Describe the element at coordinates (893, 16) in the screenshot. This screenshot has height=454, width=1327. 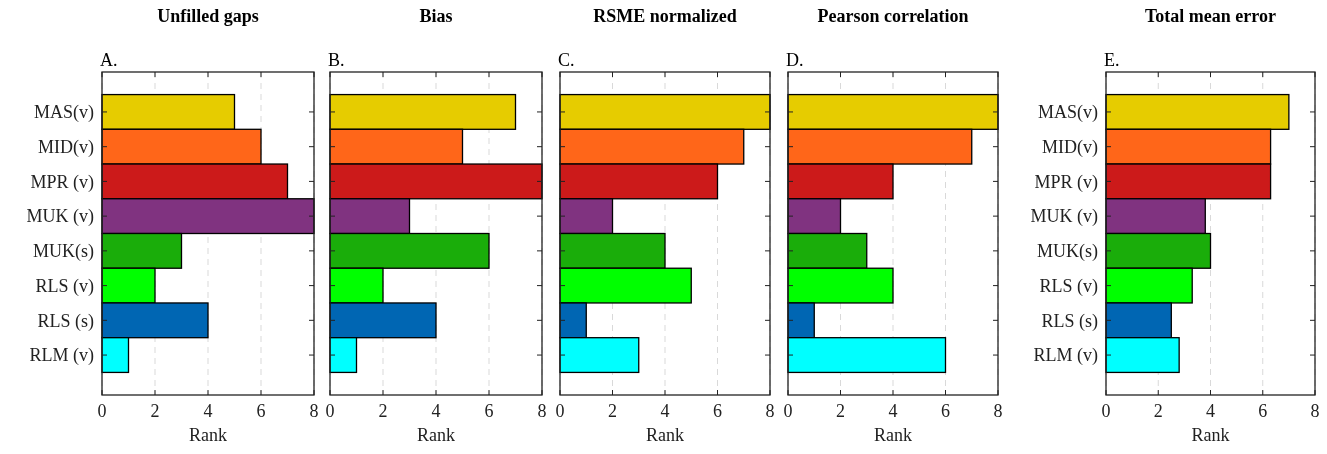
I see `chart-title: Pearson correlation` at that location.